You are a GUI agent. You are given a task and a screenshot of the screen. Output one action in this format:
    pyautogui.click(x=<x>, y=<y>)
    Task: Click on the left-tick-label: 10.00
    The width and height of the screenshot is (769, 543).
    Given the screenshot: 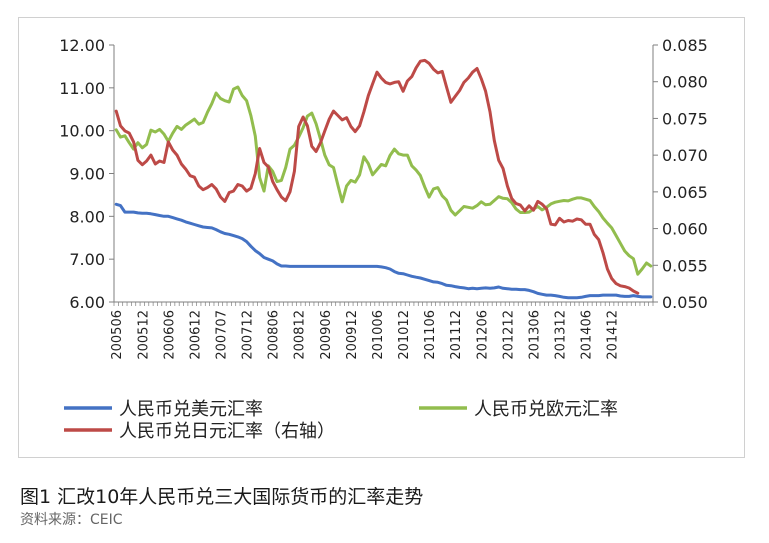 What is the action you would take?
    pyautogui.click(x=82, y=131)
    